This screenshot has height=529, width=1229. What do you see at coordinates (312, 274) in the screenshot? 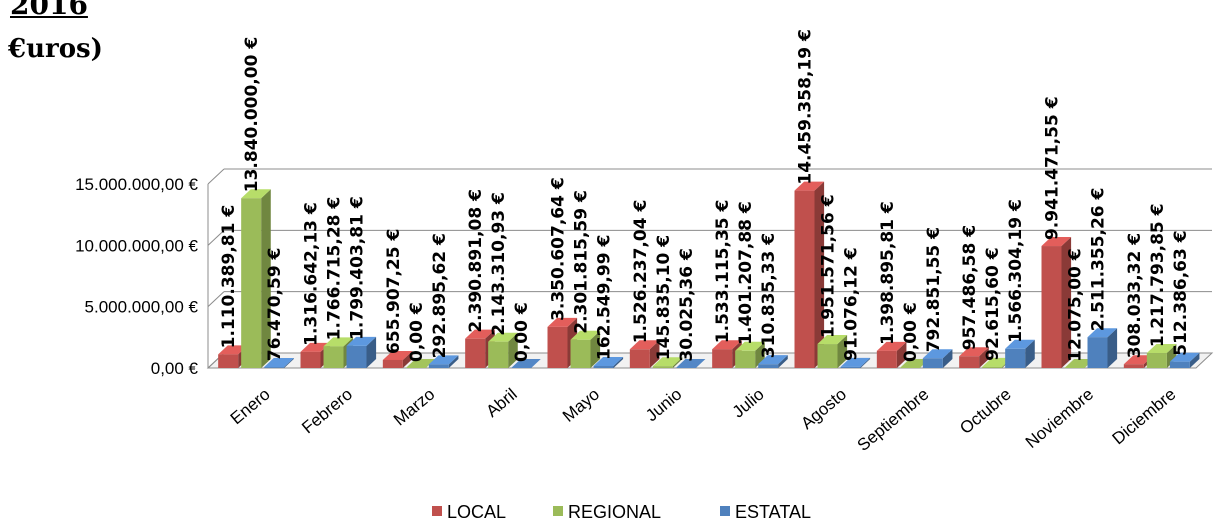
I see `data-label: 1.316.642,13 €` at bounding box center [312, 274].